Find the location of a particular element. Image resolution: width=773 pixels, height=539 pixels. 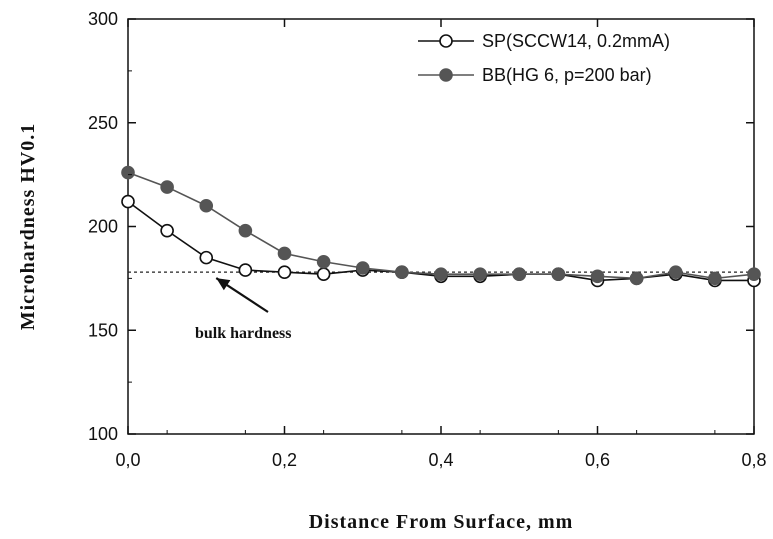

annotation-arrow-head is located at coordinates (223, 284).